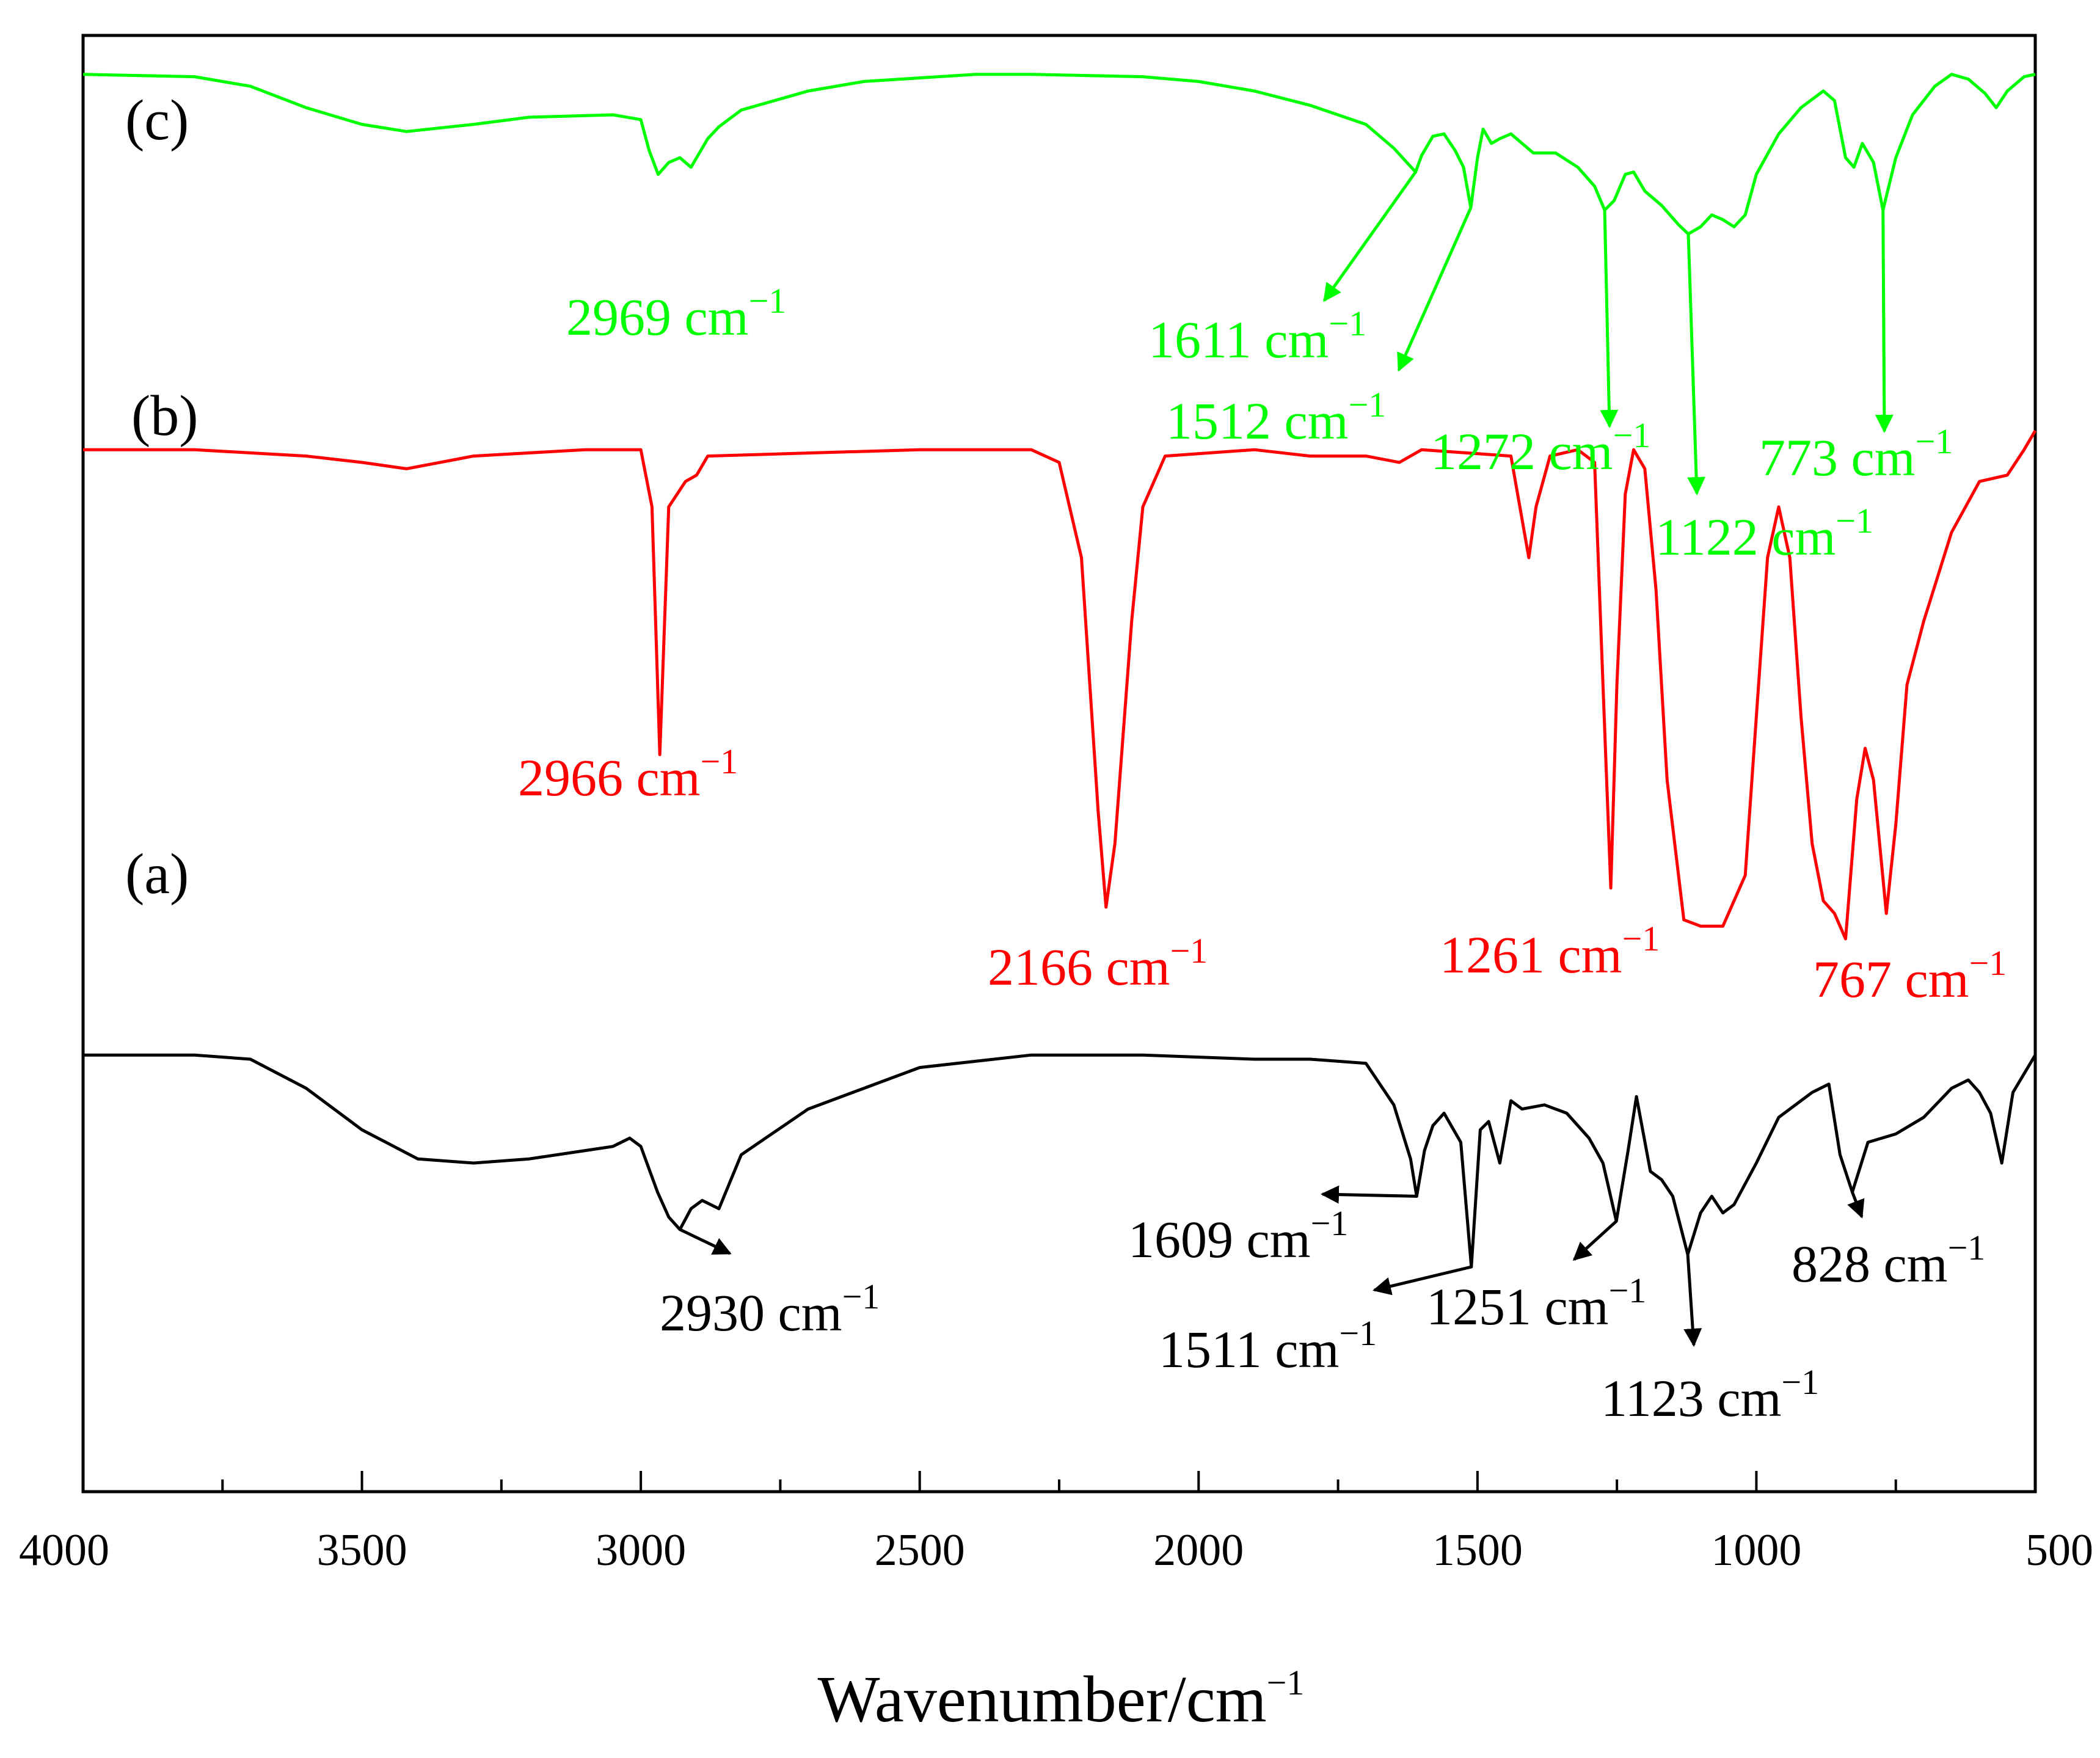  What do you see at coordinates (362, 1550) in the screenshot?
I see `x-tick-label: 3500` at bounding box center [362, 1550].